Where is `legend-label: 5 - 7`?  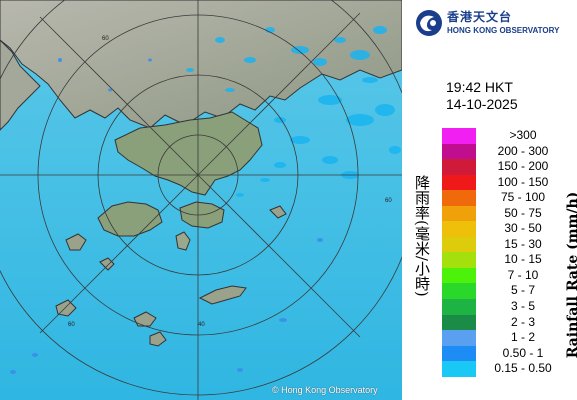 legend-label: 5 - 7 is located at coordinates (522, 290).